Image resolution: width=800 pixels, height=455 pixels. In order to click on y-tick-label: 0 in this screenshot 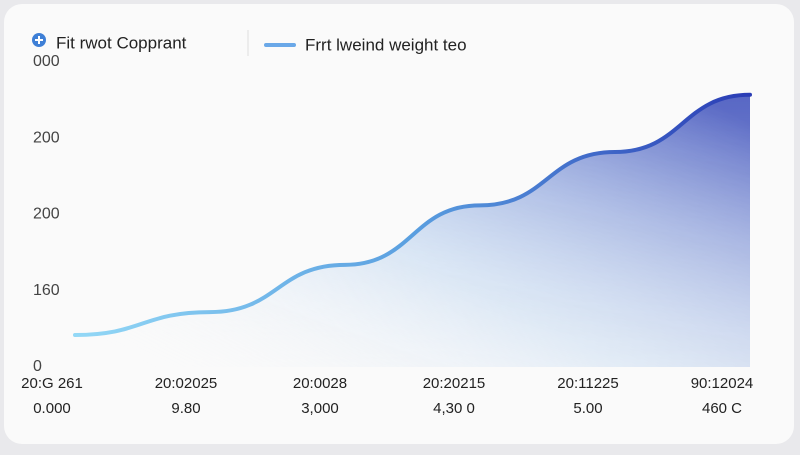, I will do `click(37, 366)`.